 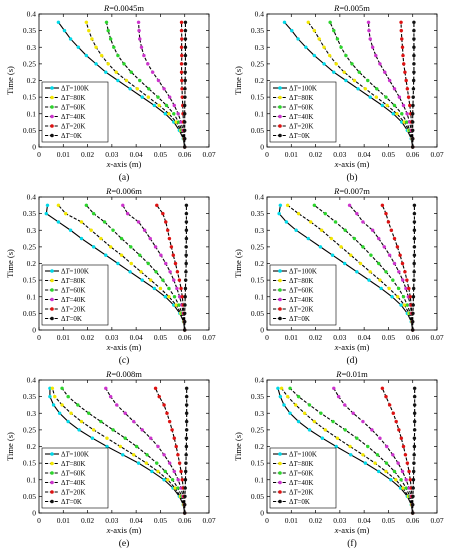 I want to click on x-axis-label: x-axis (m), so click(x=352, y=164).